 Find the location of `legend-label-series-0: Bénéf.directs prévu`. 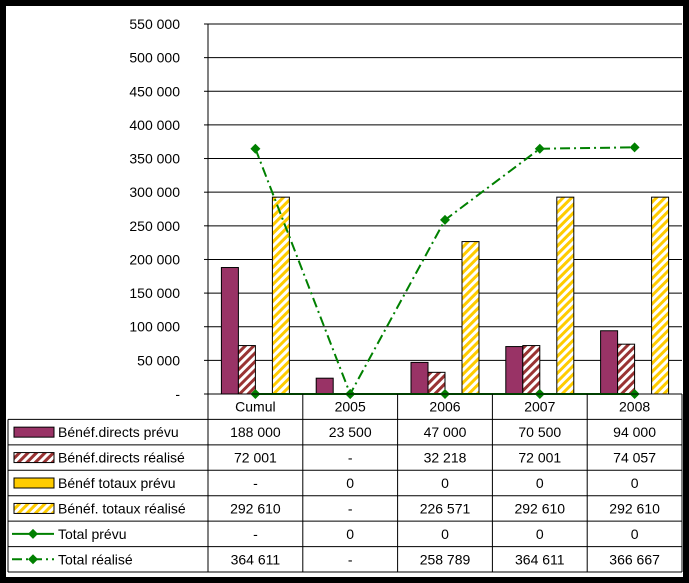

legend-label-series-0: Bénéf.directs prévu is located at coordinates (118, 432).